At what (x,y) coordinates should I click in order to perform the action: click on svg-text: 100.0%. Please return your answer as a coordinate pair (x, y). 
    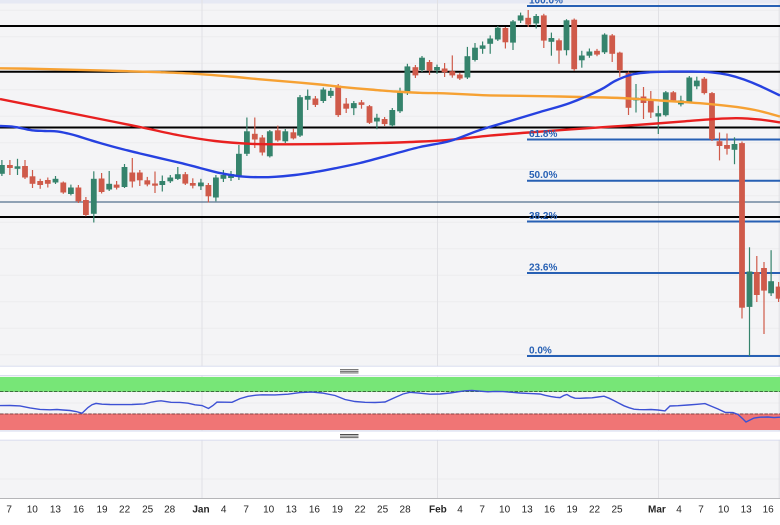
    Looking at the image, I should click on (546, 3).